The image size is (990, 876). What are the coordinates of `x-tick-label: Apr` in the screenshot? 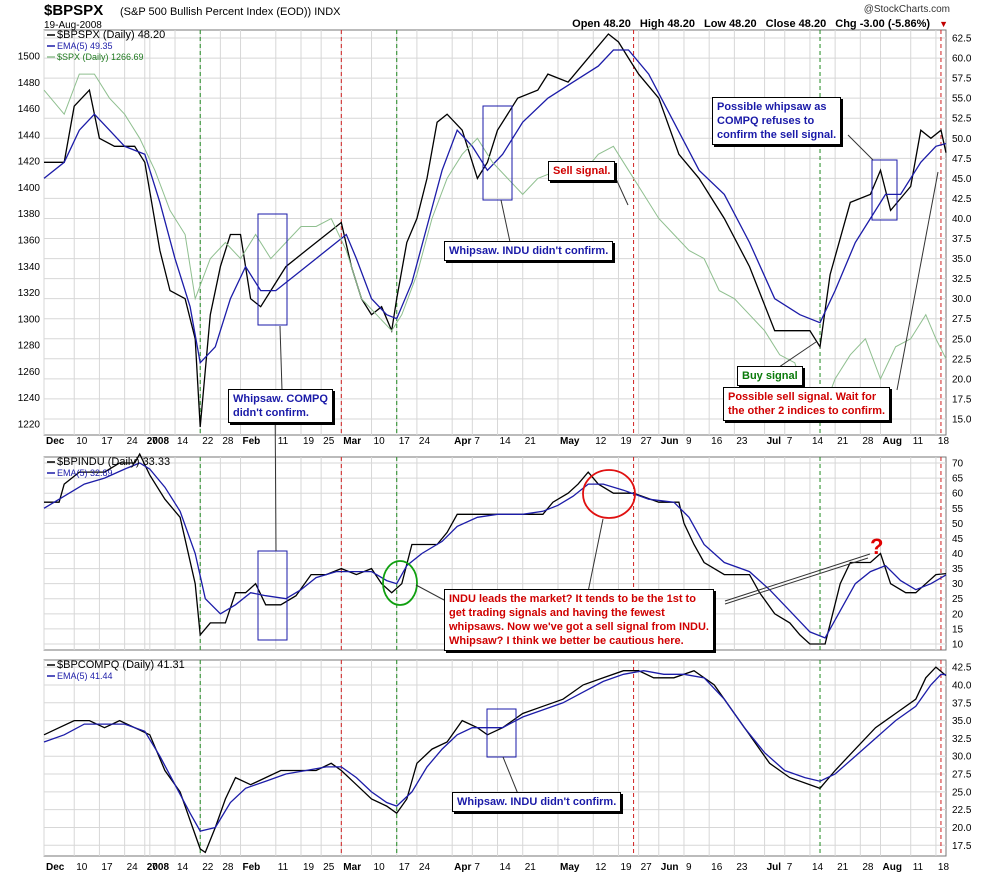 It's located at (462, 441).